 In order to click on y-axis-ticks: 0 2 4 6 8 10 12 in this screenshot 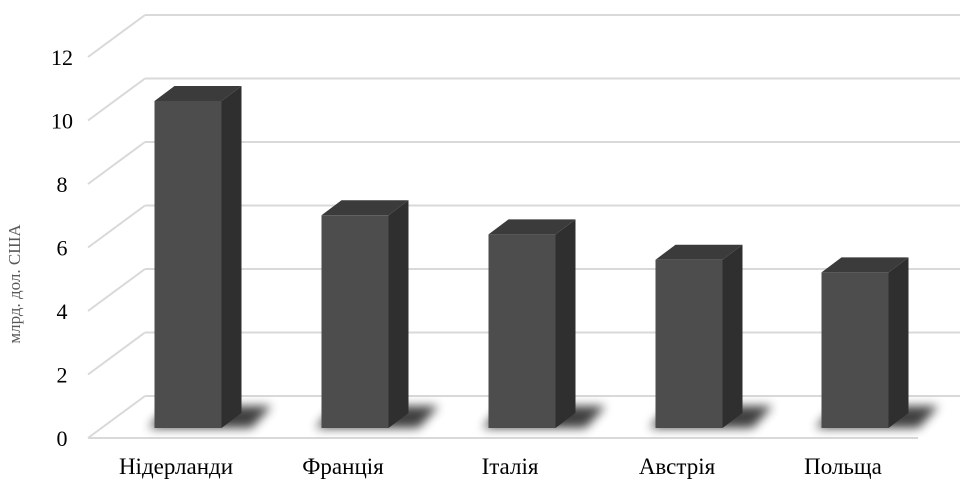, I will do `click(62, 248)`.